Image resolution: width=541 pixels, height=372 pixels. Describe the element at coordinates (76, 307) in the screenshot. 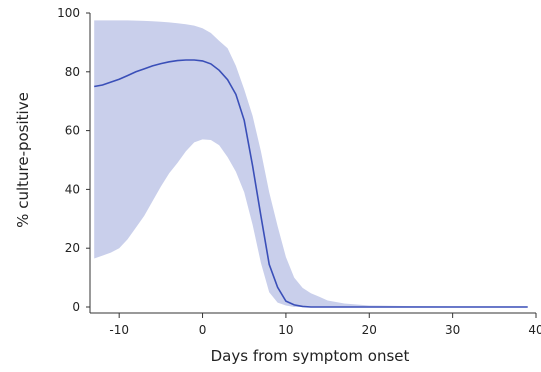

I see `y-tick-label: 0` at that location.